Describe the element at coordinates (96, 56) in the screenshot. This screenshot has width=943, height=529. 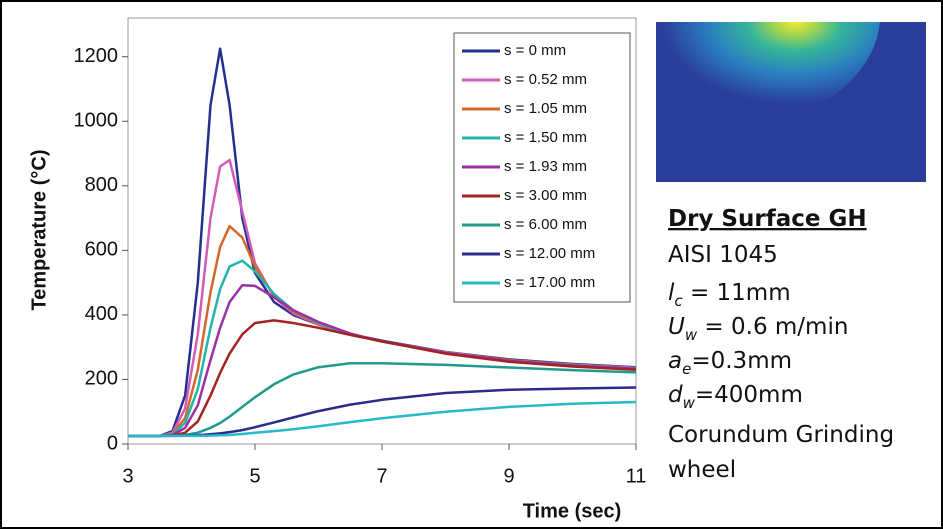
I see `y-tick-label: 1200` at that location.